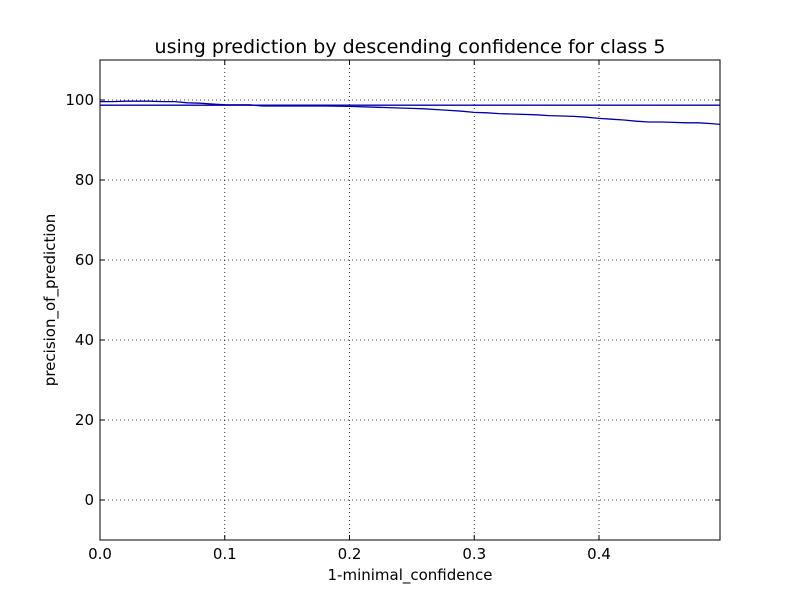  I want to click on y-tick-label: 80, so click(84, 180).